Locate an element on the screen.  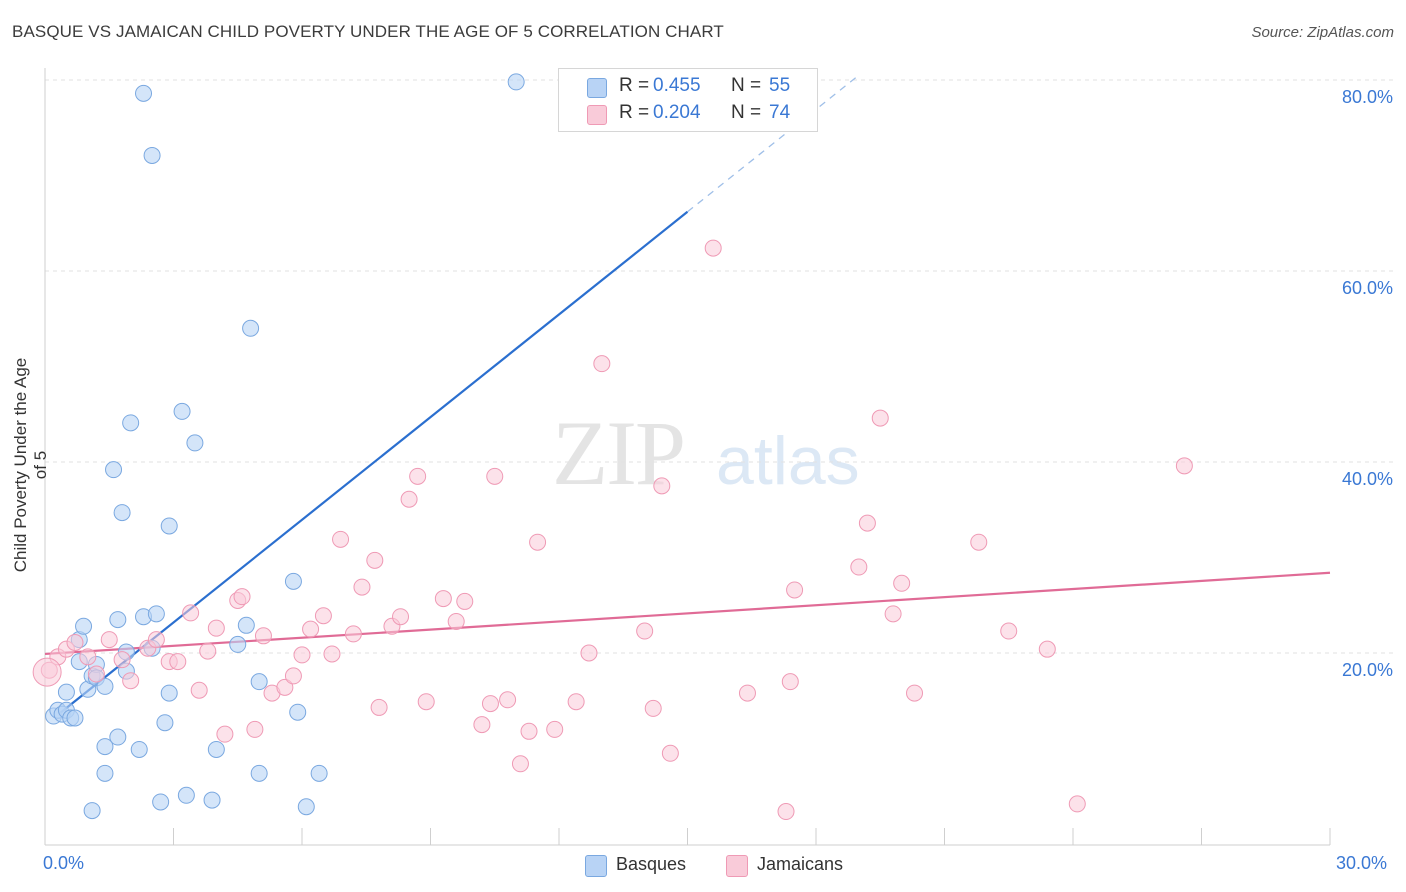
jamaicans-n-label: N = is located at coordinates (746, 112).